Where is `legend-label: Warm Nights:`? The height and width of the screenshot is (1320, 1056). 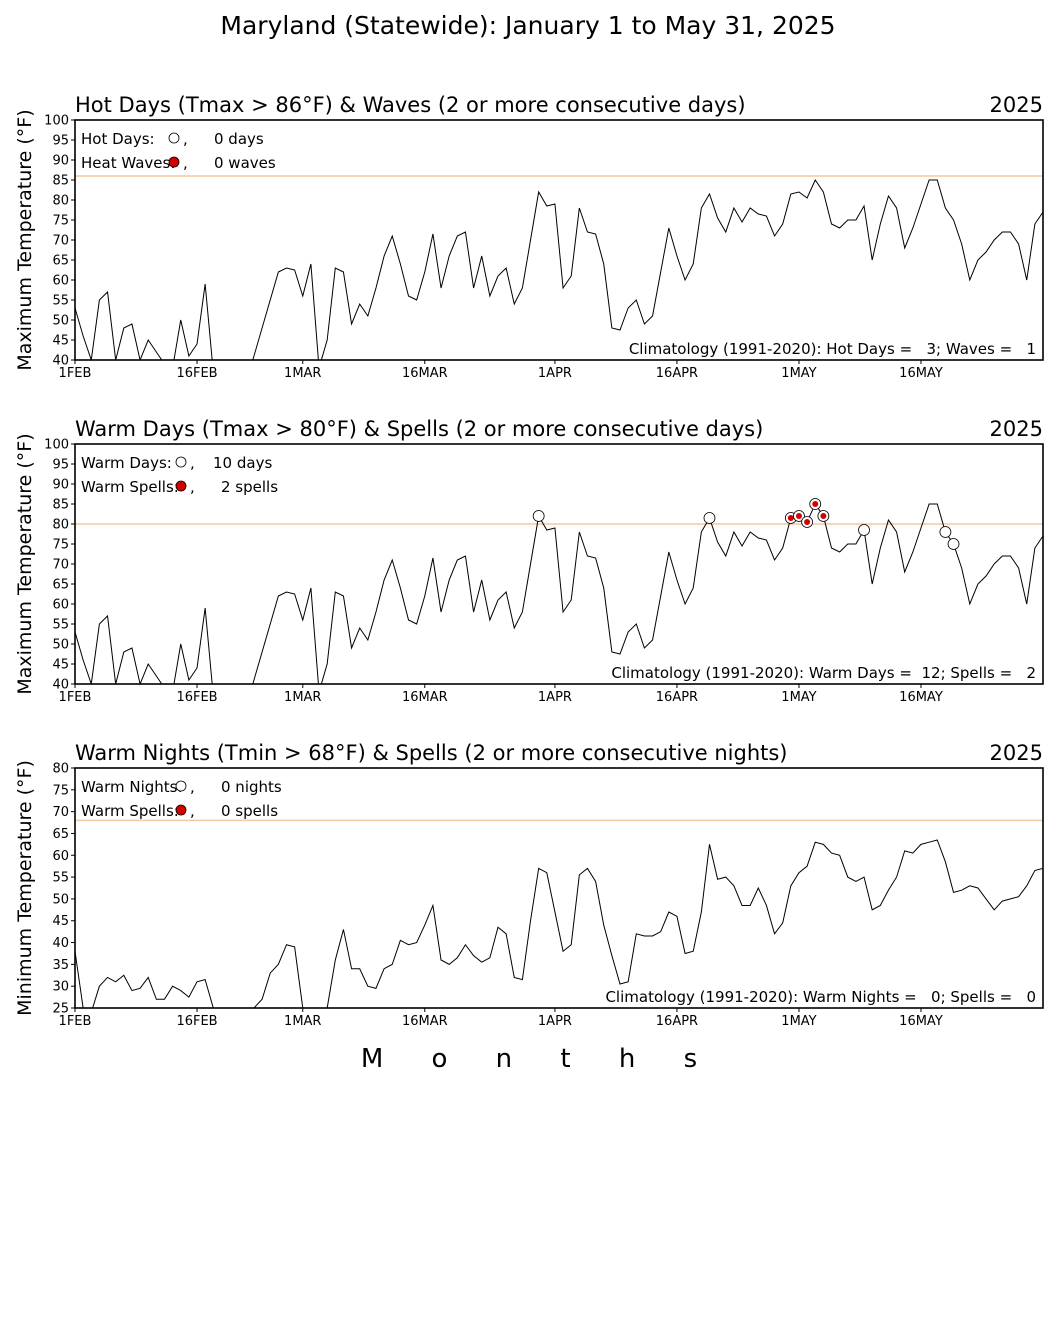 legend-label: Warm Nights: is located at coordinates (132, 787).